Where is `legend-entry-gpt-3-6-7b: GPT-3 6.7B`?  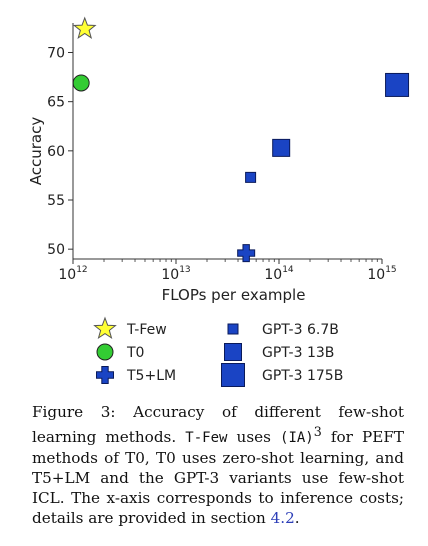
legend-entry-gpt-3-6-7b: GPT-3 6.7B is located at coordinates (283, 330).